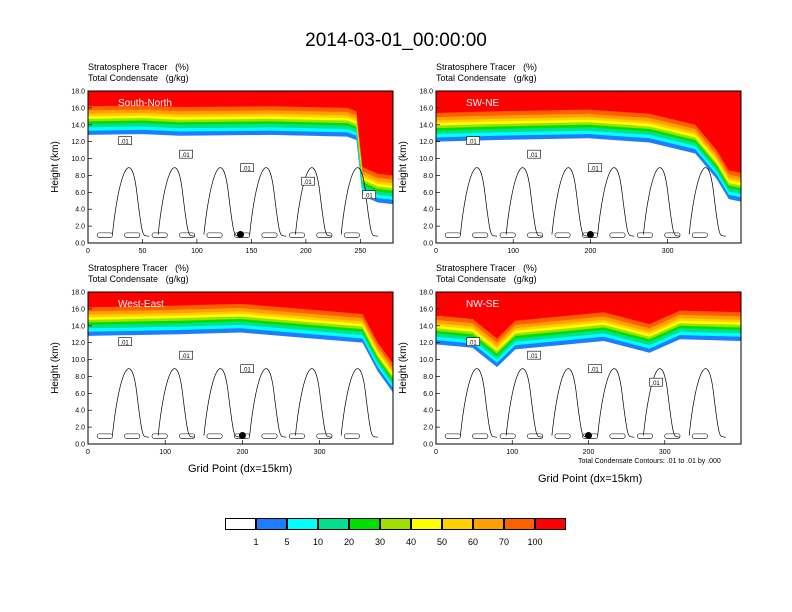 The image size is (792, 612). I want to click on panel-label: NW-SE, so click(482, 304).